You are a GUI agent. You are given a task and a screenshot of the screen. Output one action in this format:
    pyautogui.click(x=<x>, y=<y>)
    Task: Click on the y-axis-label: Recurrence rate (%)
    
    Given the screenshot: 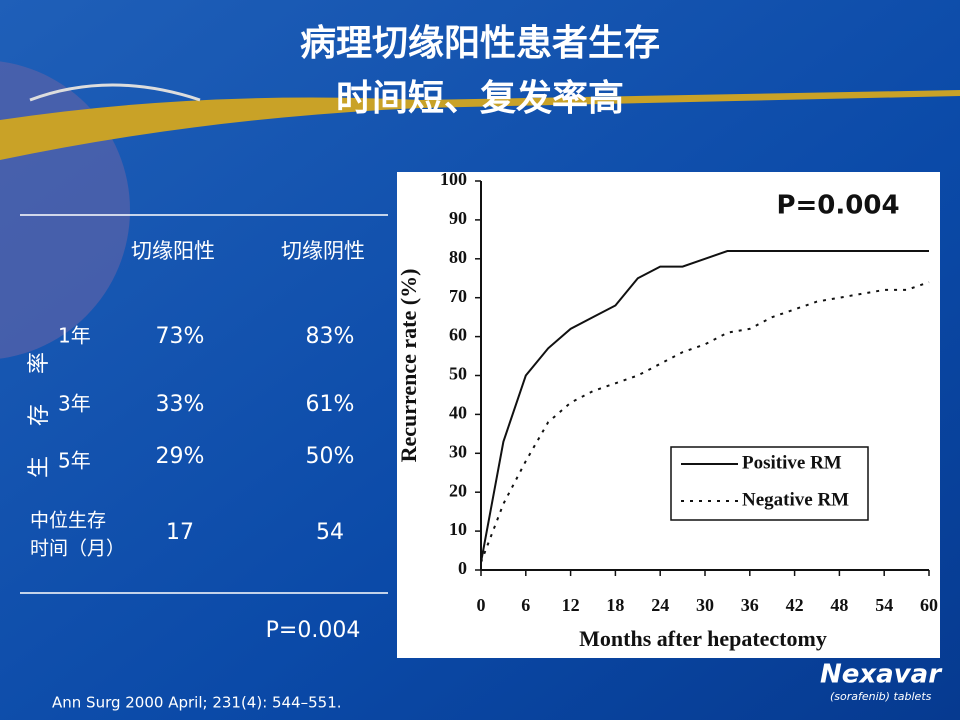 What is the action you would take?
    pyautogui.click(x=408, y=366)
    